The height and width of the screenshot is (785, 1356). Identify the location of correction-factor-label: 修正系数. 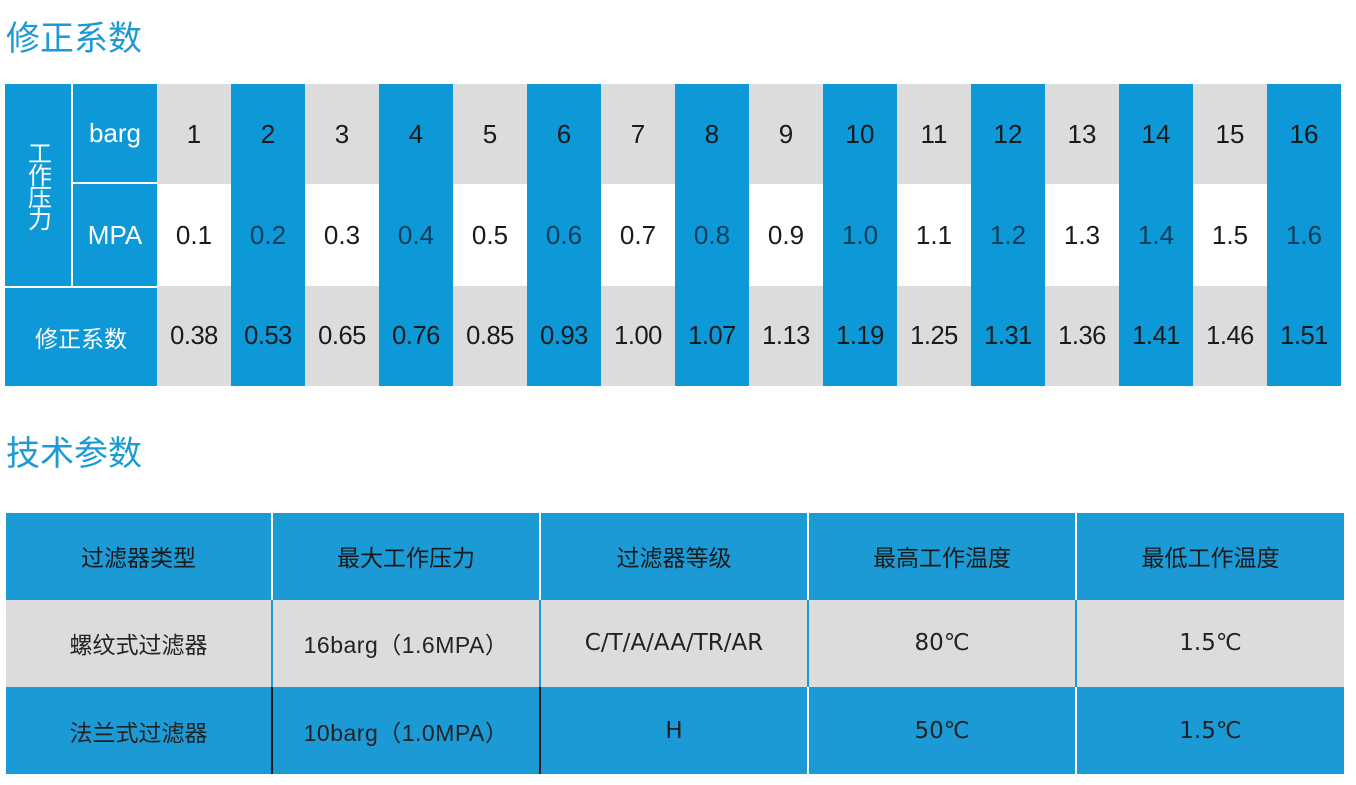
(81, 336).